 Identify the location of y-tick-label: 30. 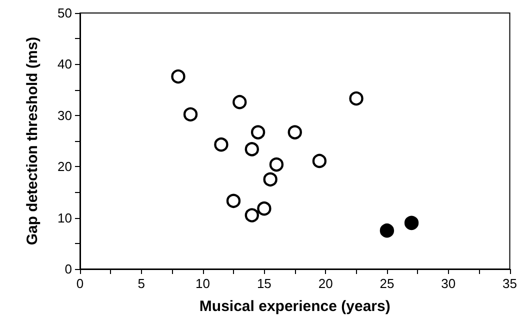
(65, 115).